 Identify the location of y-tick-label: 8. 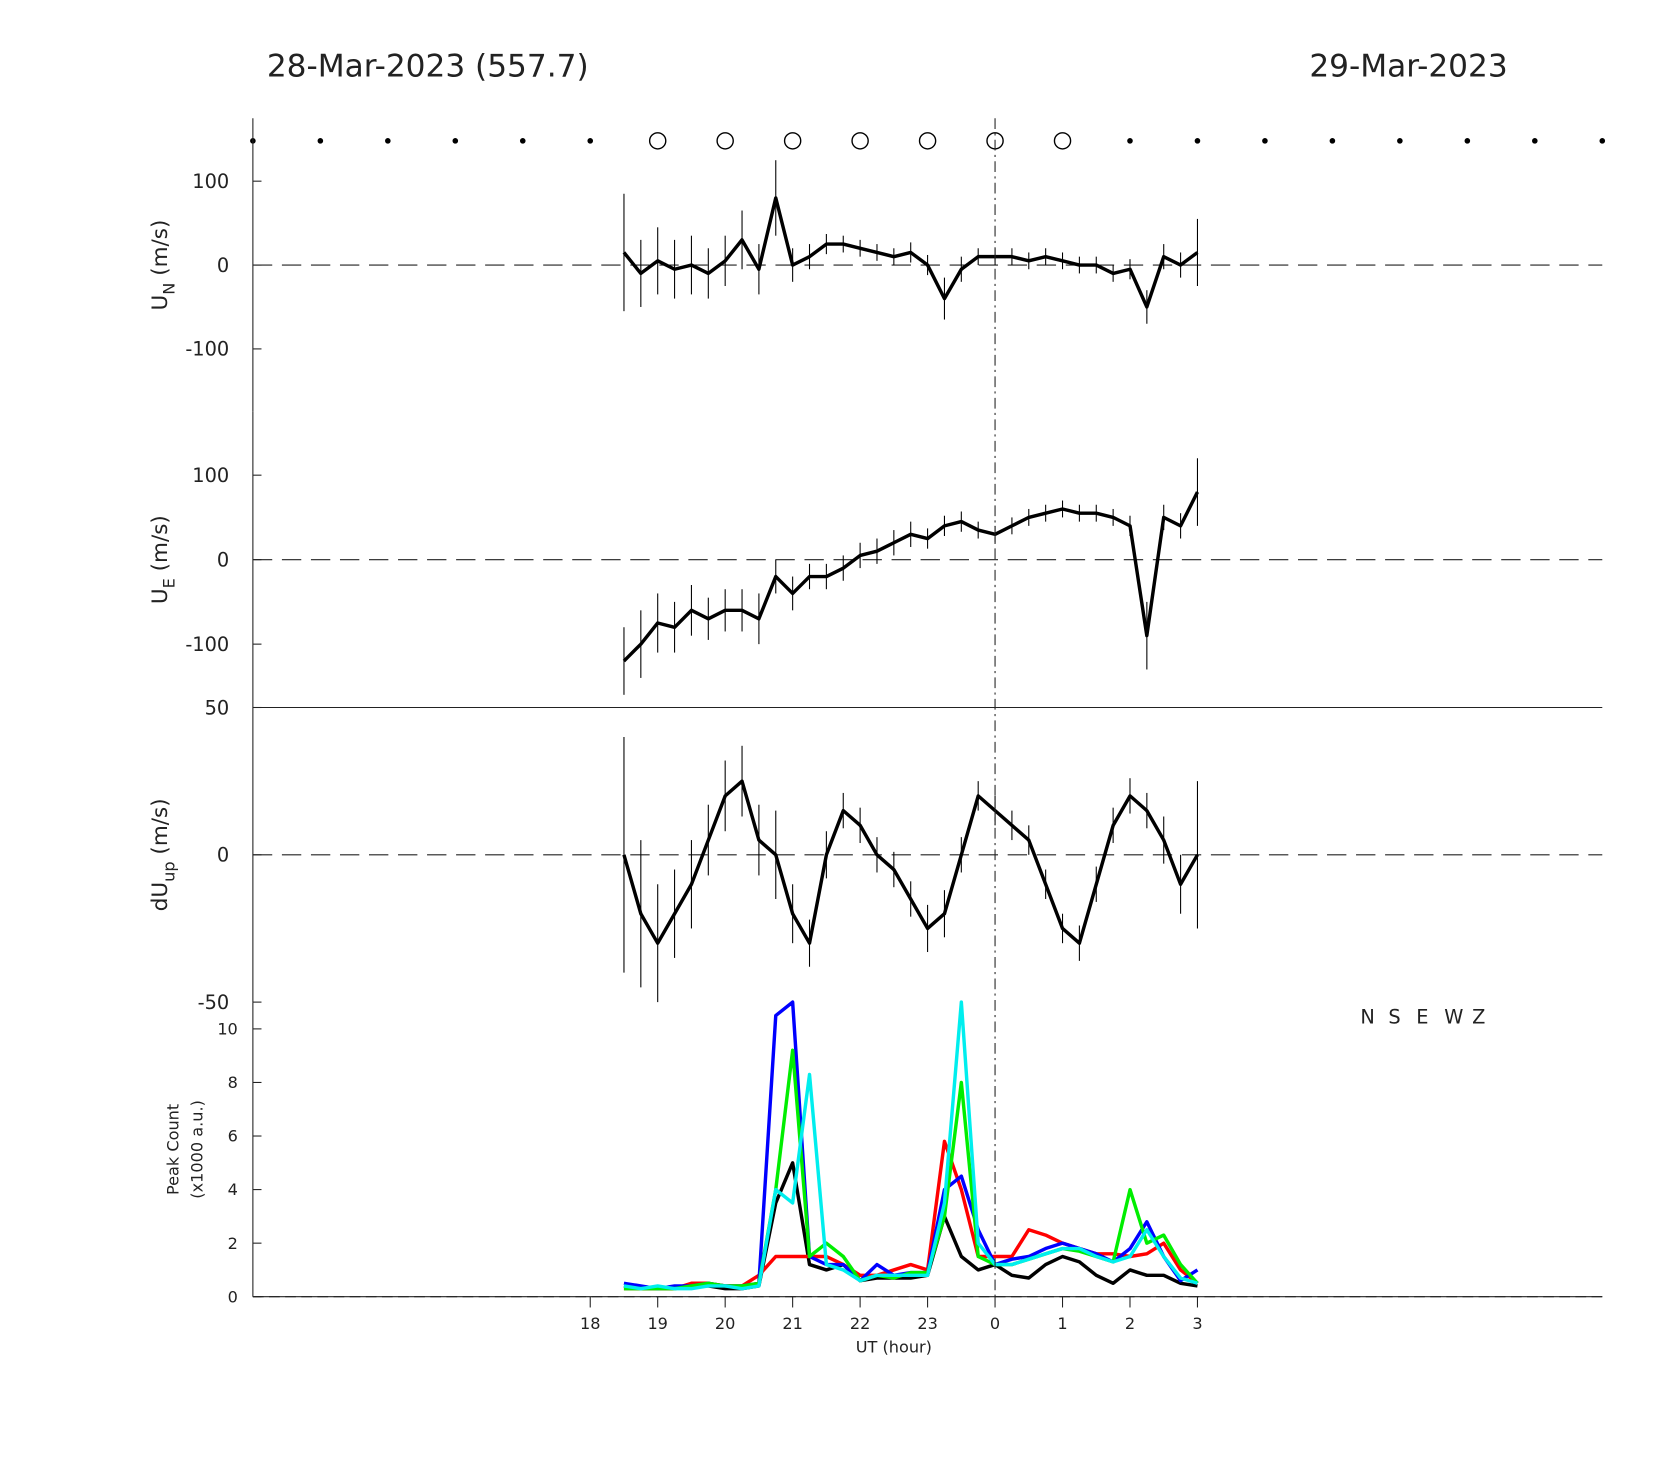
(233, 1082).